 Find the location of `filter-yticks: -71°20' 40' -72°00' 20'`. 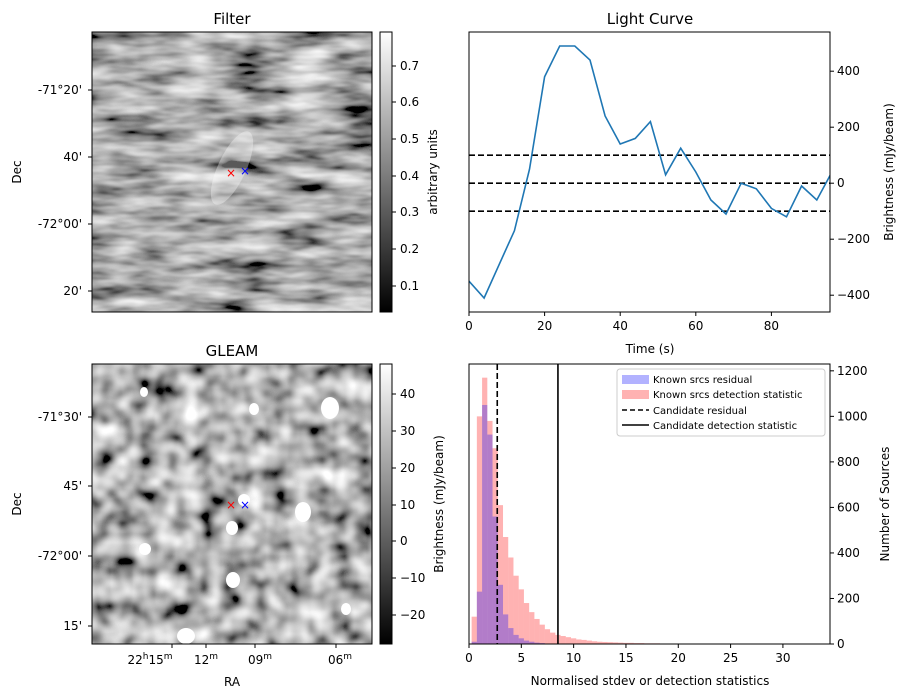

filter-yticks: -71°20' 40' -72°00' 20' is located at coordinates (65, 190).